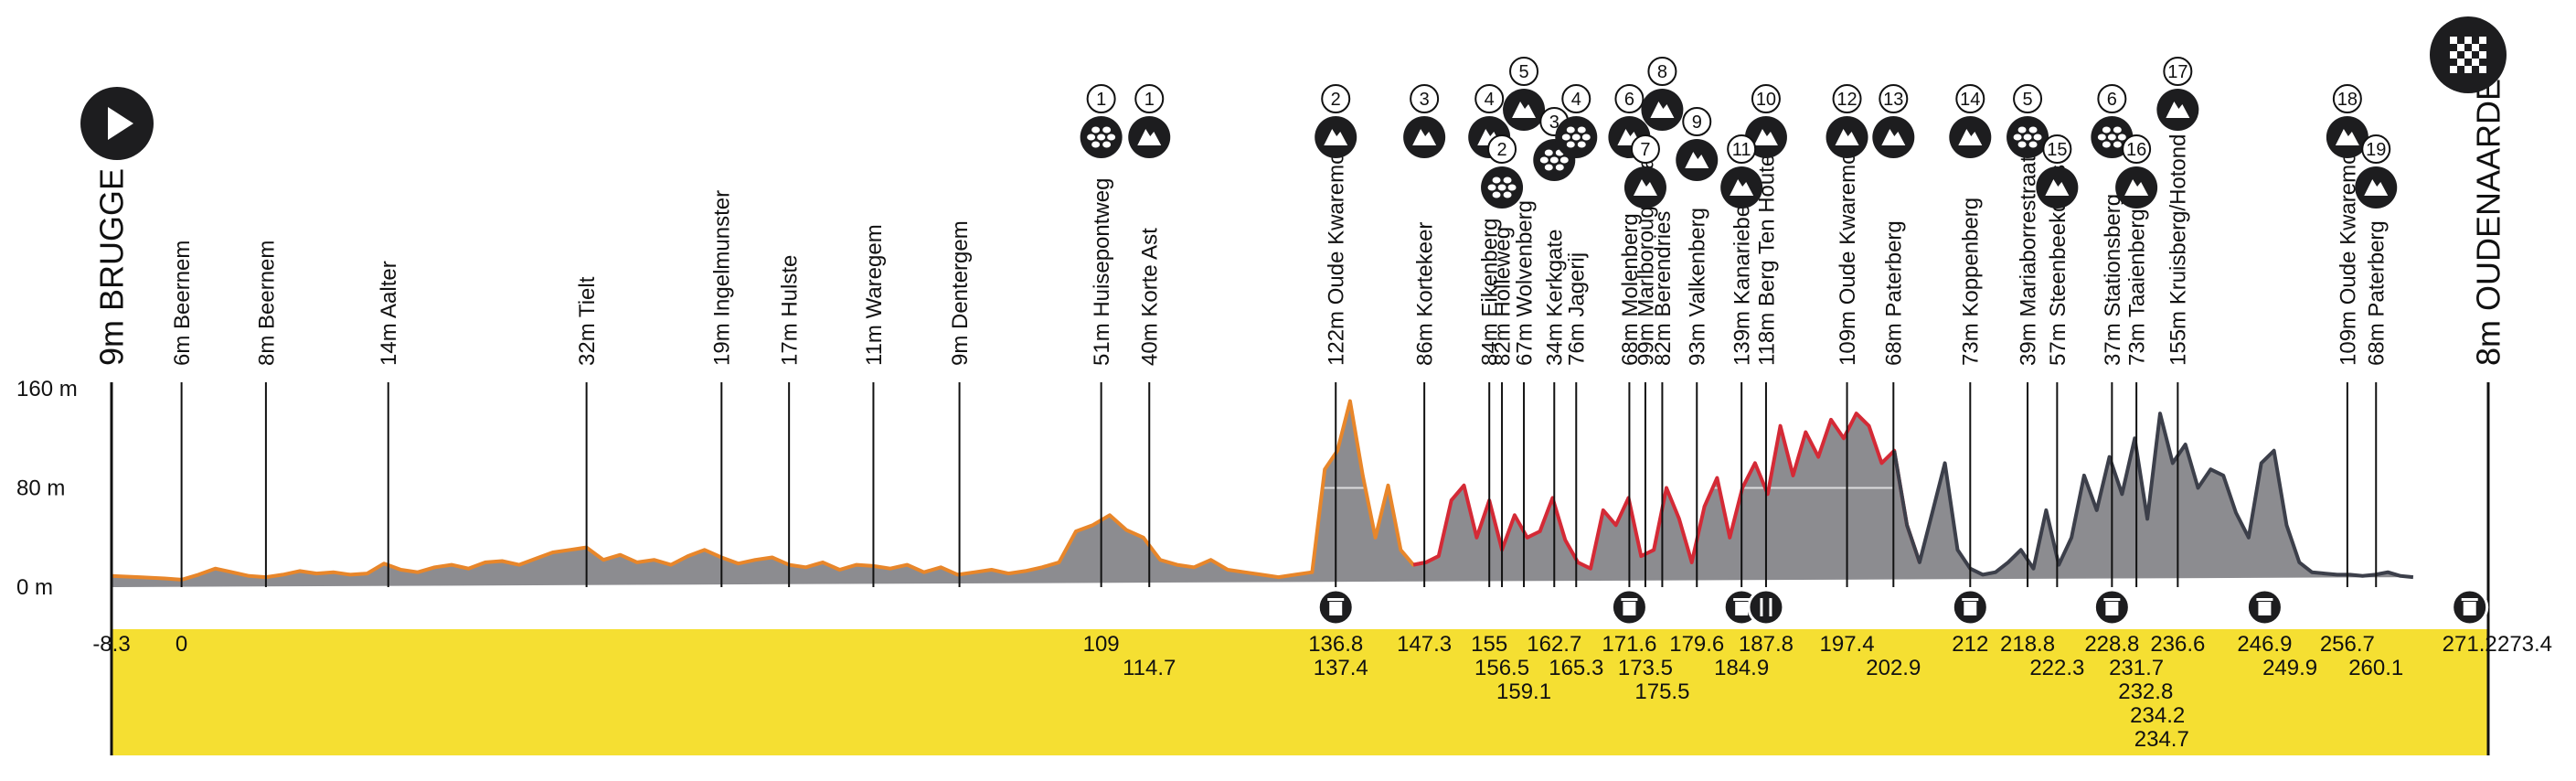 The image size is (2576, 781). Describe the element at coordinates (2264, 644) in the screenshot. I see `km-marker-label: 246.9` at that location.